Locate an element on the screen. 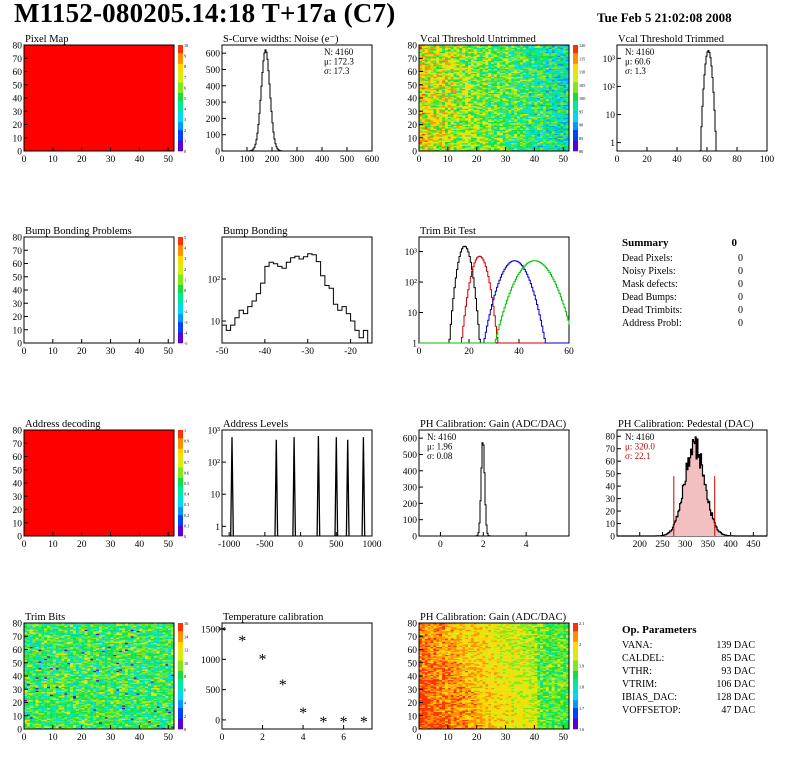 Image resolution: width=796 pixels, height=772 pixels. address-decoding-colorbar-cell is located at coordinates (180, 439).